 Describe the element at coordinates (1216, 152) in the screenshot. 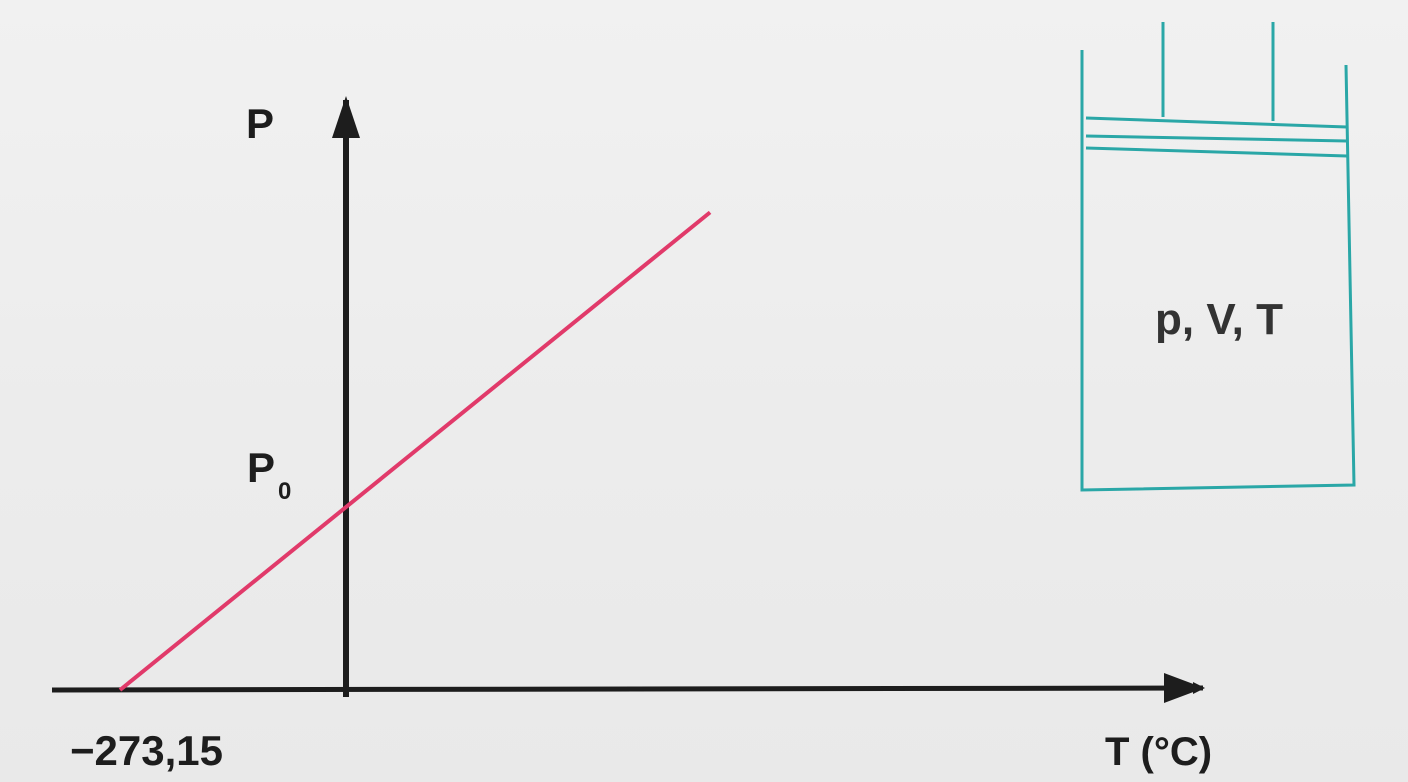

I see `piston-bottom` at that location.